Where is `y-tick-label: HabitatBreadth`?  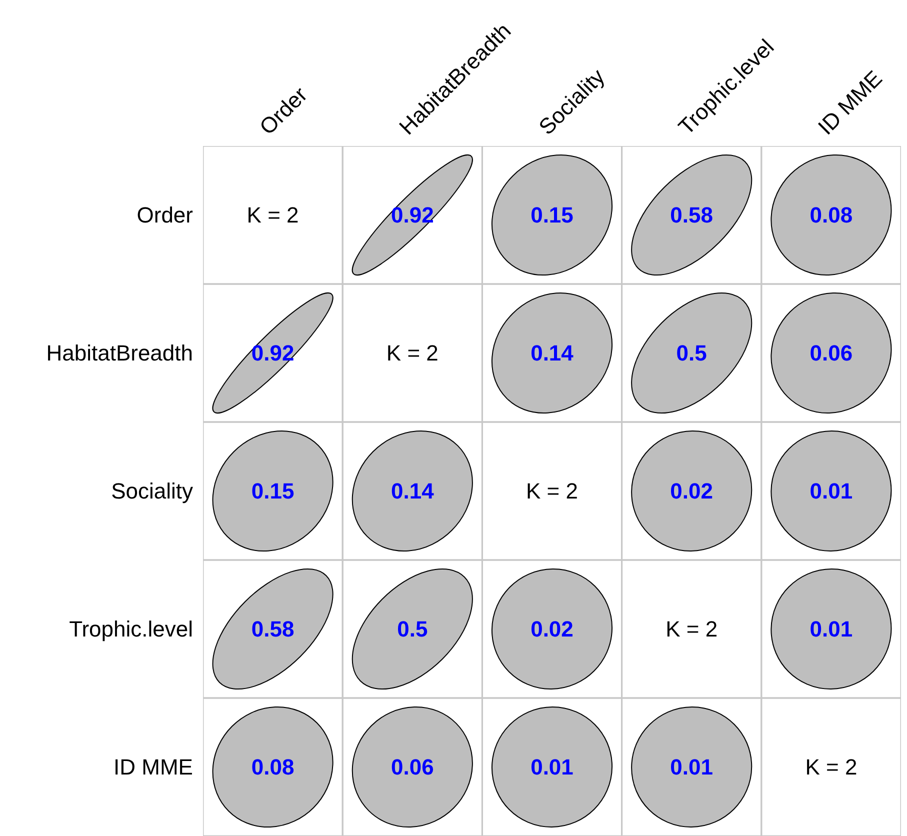 y-tick-label: HabitatBreadth is located at coordinates (119, 353).